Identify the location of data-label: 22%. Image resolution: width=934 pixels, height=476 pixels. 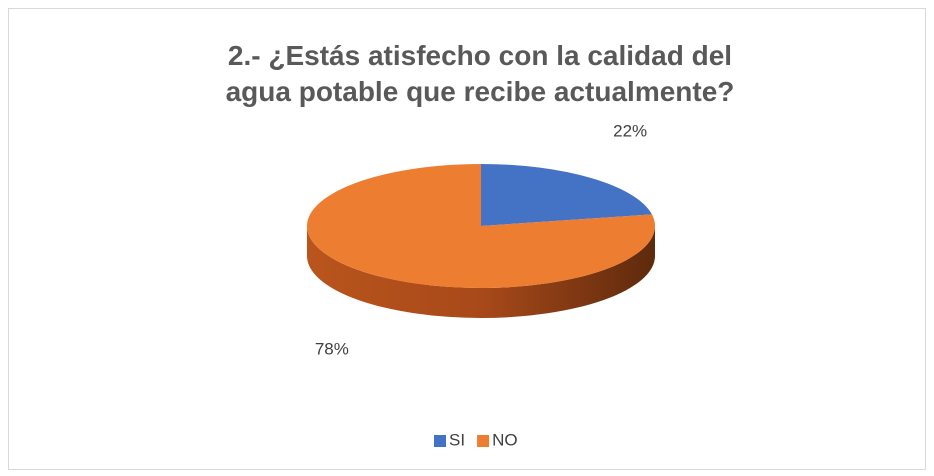
(630, 130).